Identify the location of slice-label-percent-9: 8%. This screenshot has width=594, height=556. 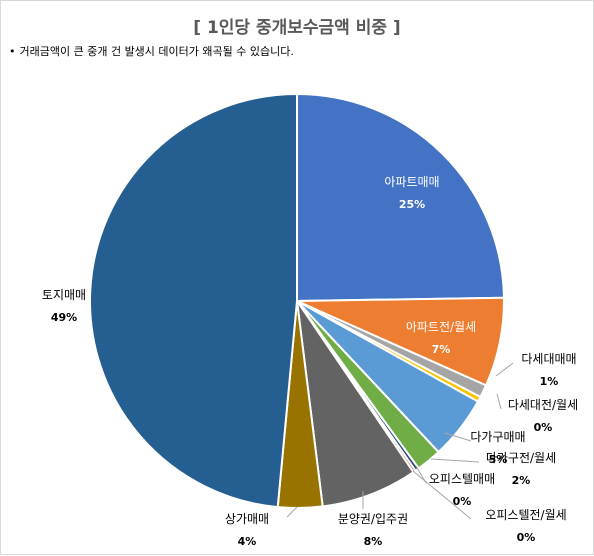
(373, 541).